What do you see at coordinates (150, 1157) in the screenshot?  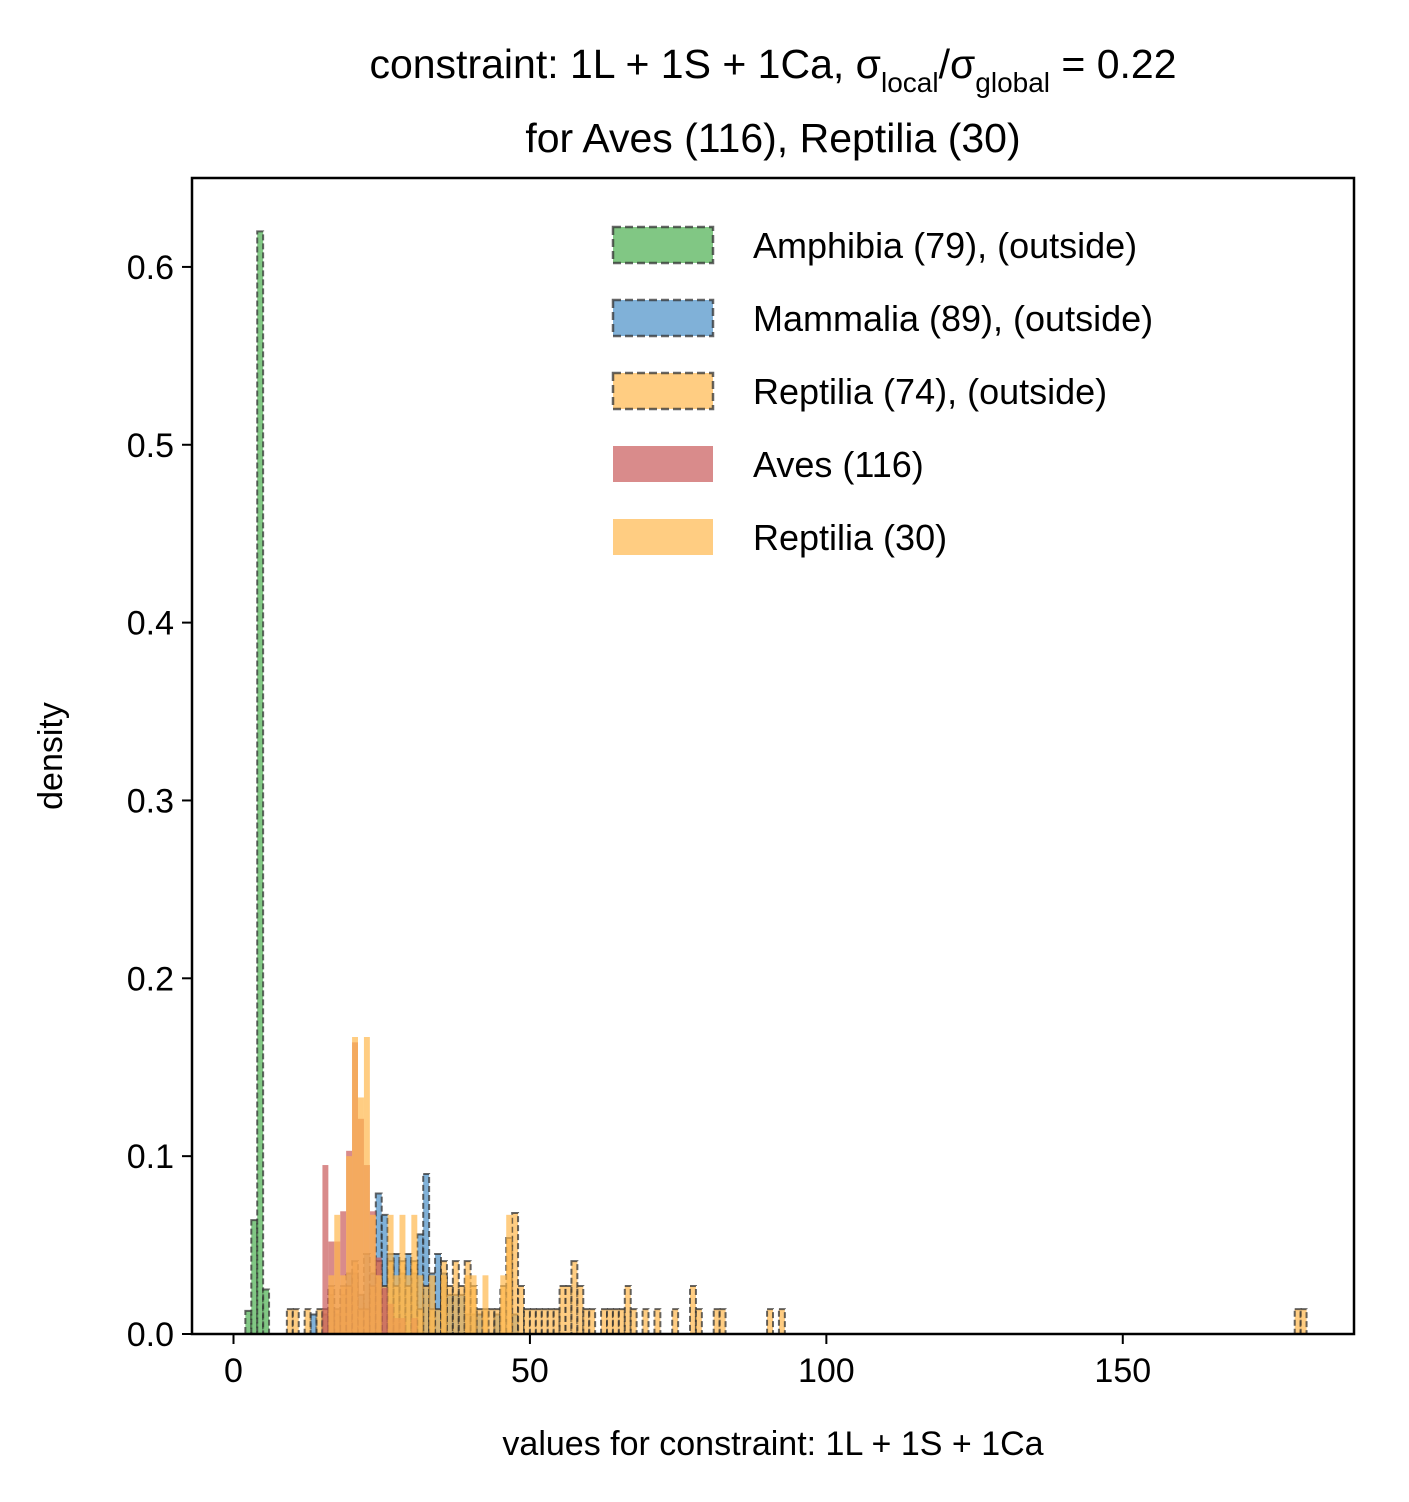 I see `y-tick-label: 0.1` at bounding box center [150, 1157].